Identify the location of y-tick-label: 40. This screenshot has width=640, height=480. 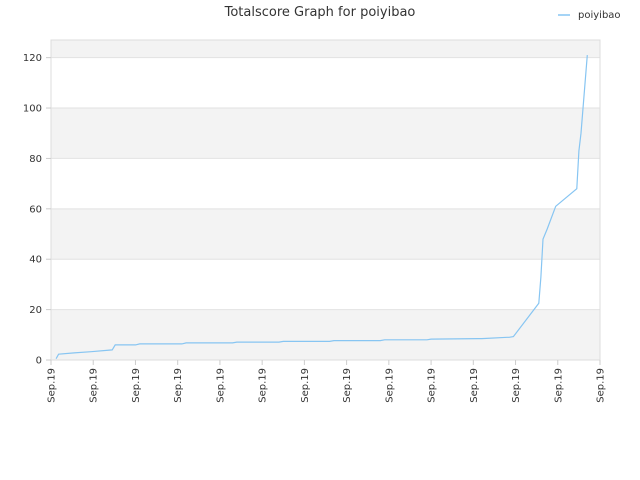
(35, 260).